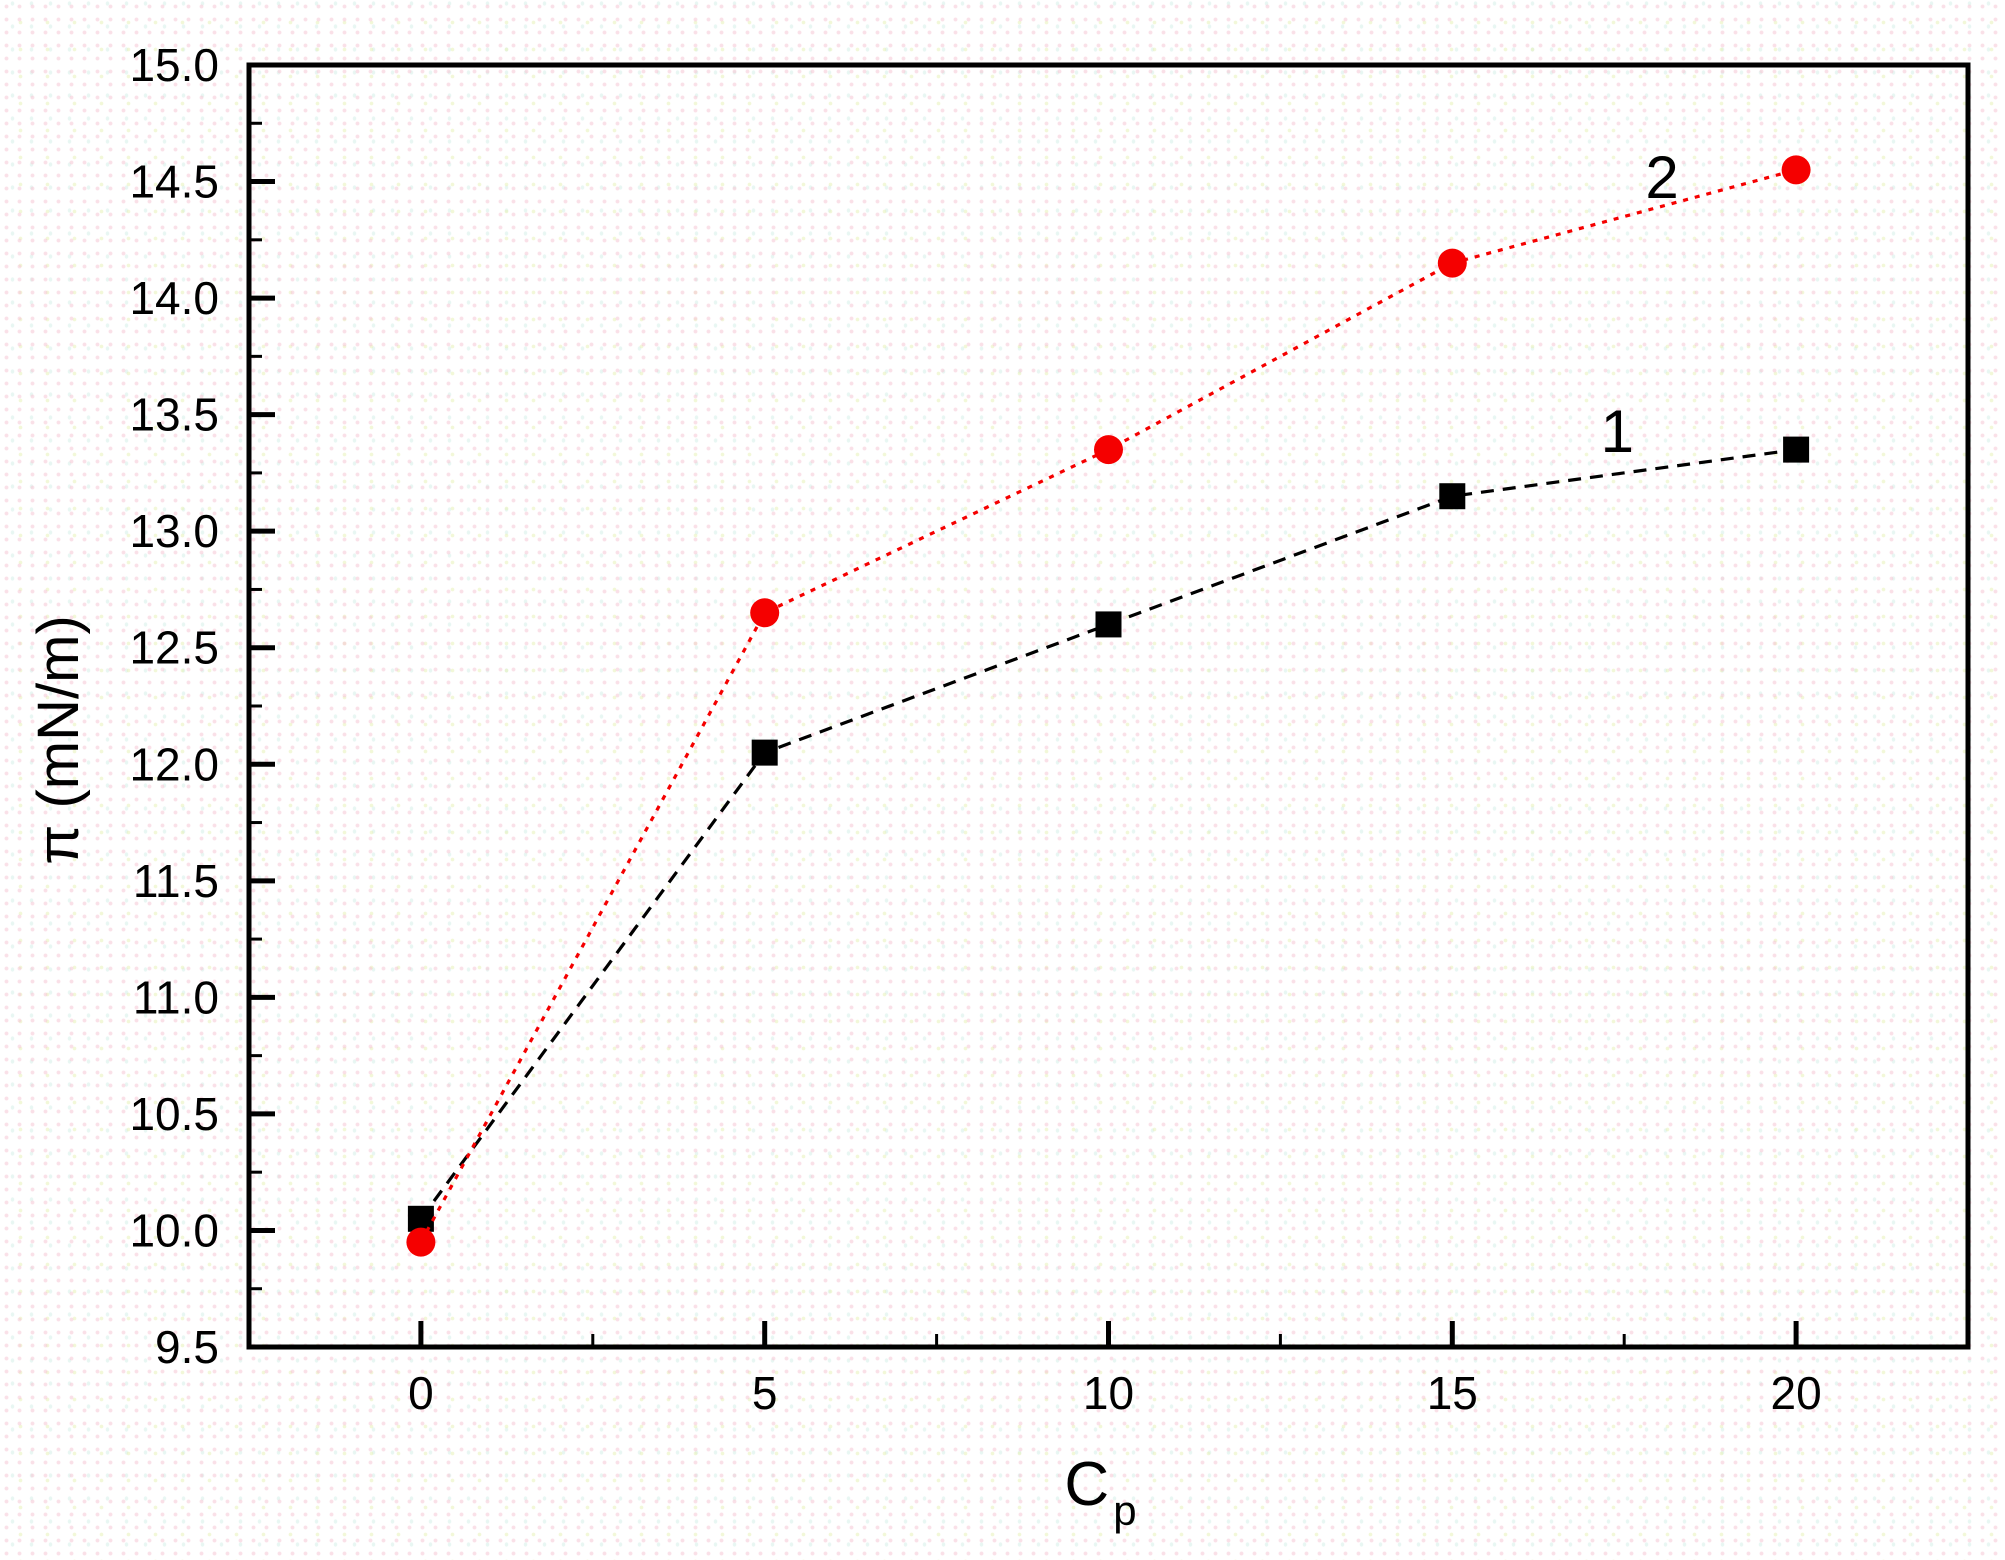  I want to click on y-tick-label: 10.0, so click(174, 1230).